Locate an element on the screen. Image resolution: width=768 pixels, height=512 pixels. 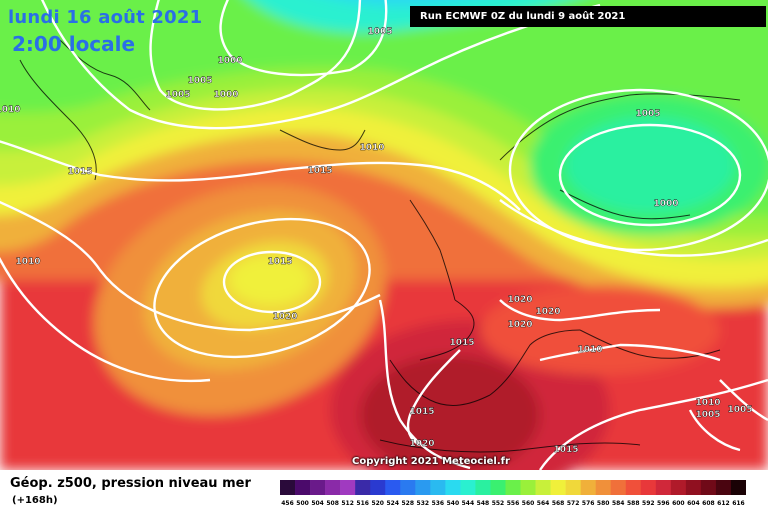
forecast-date: lundi 16 août 2021 is located at coordinates (105, 17).